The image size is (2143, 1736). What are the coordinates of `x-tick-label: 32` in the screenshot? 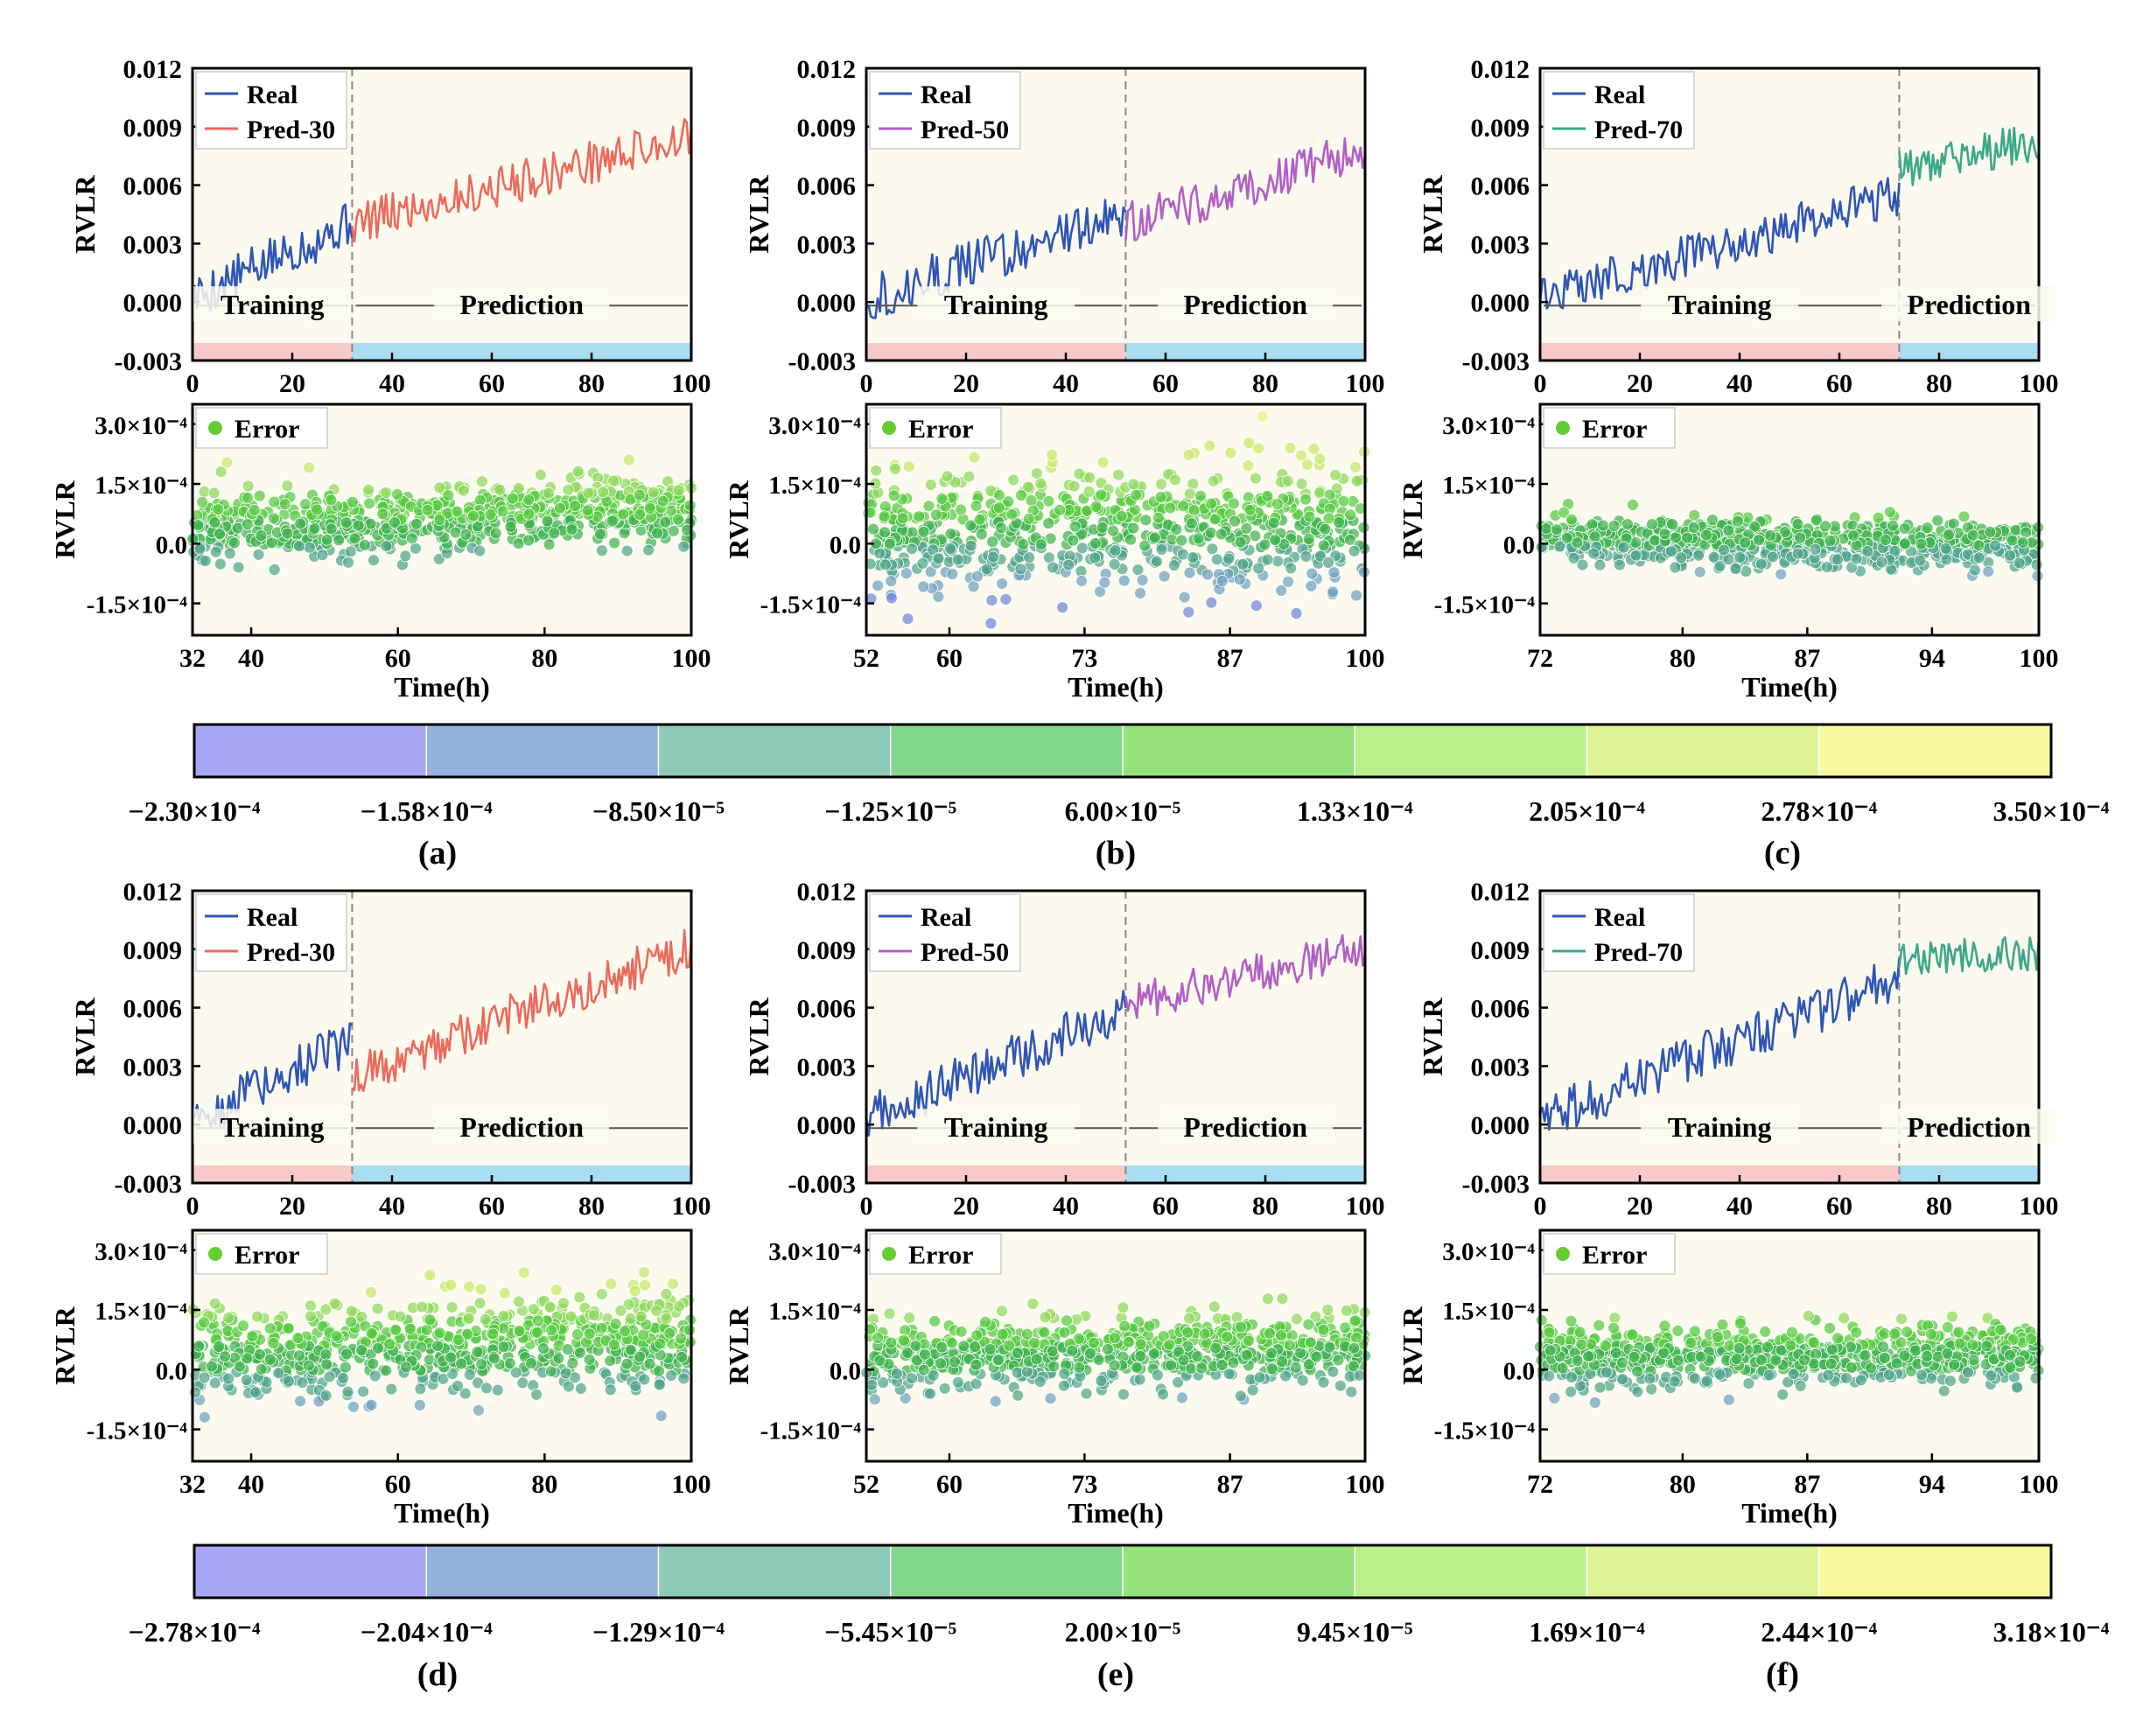 It's located at (192, 1484).